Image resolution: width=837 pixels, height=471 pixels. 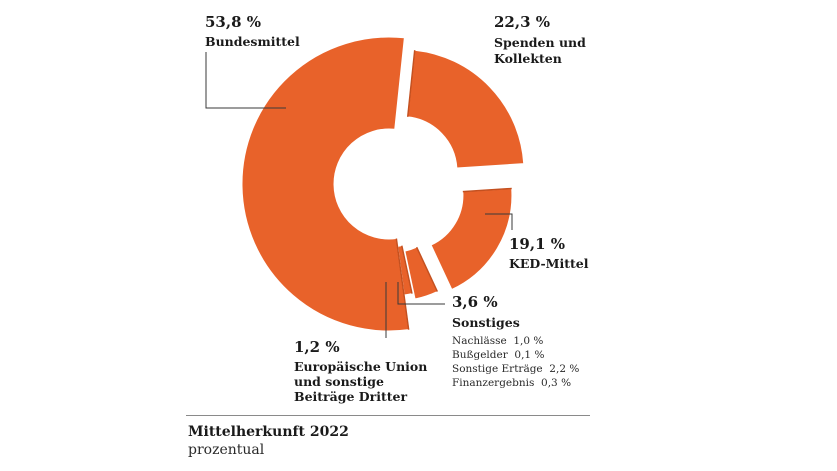 I want to click on leader-line-bundesmittel, so click(x=245, y=80).